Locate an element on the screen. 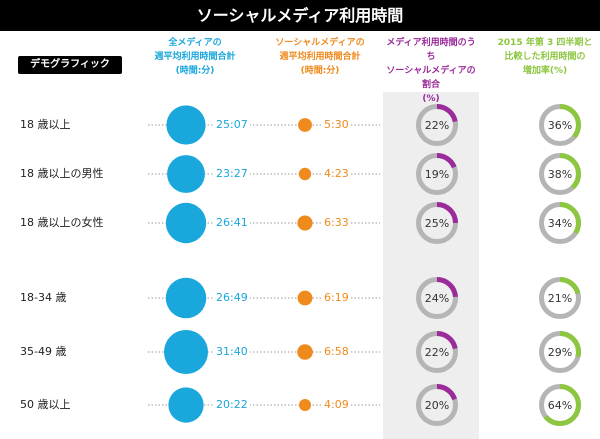  growth-ring-label: 38% is located at coordinates (560, 174).